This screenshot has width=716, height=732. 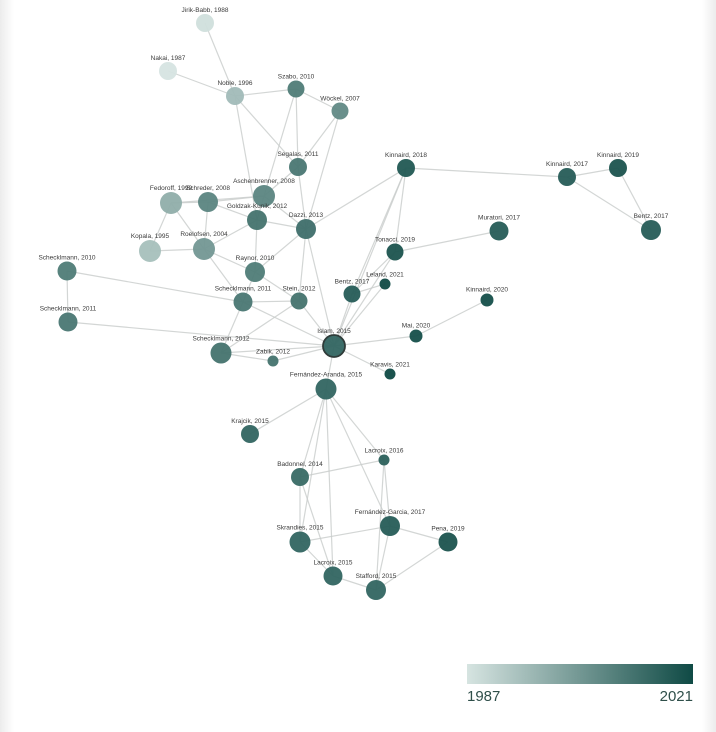 I want to click on legend-gradient-bar, so click(x=580, y=674).